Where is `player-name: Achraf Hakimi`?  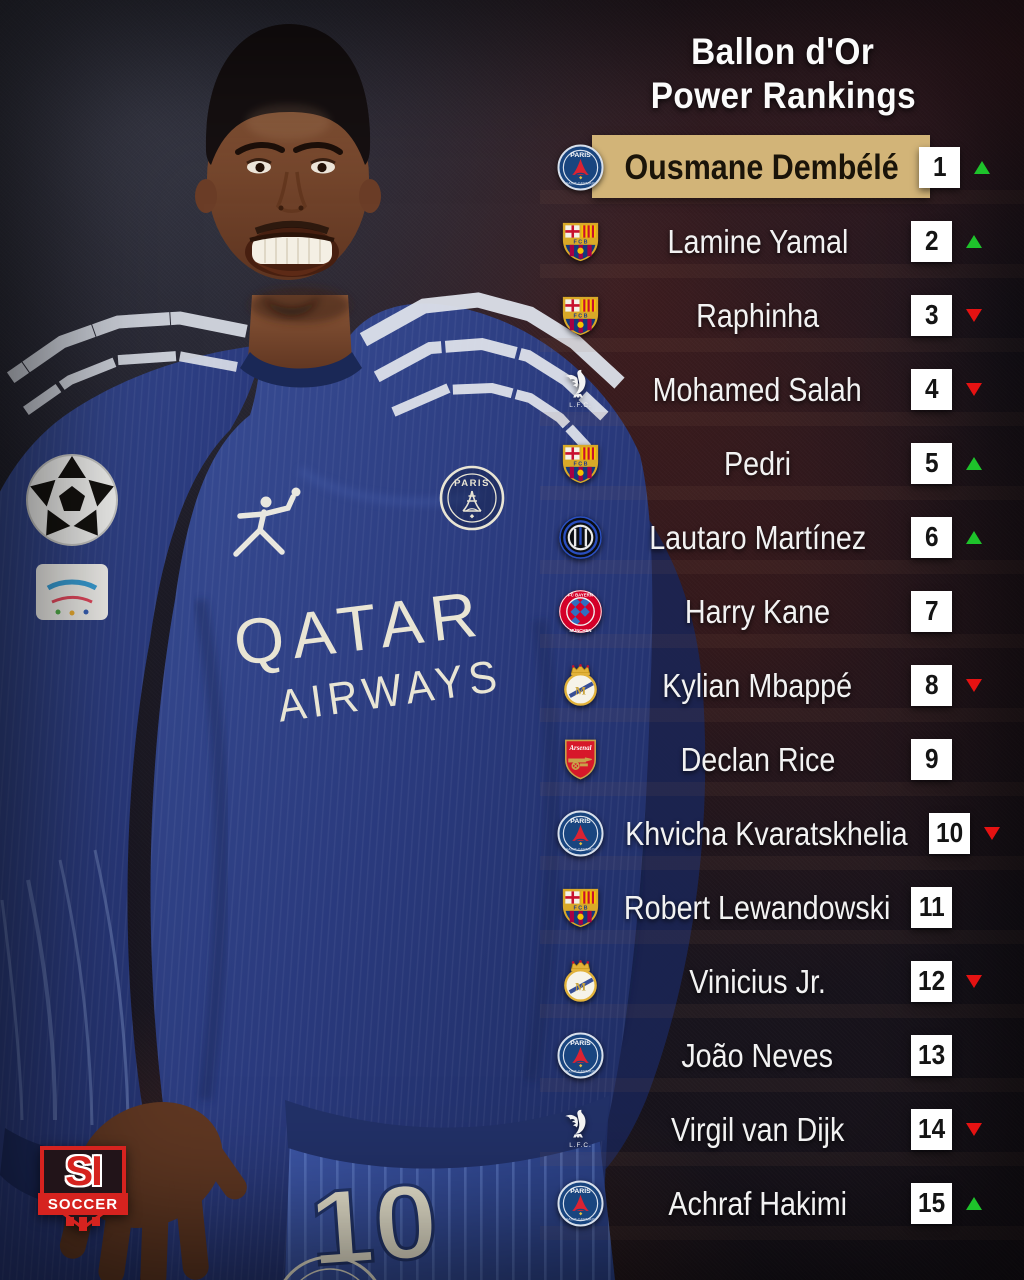 player-name: Achraf Hakimi is located at coordinates (757, 1203).